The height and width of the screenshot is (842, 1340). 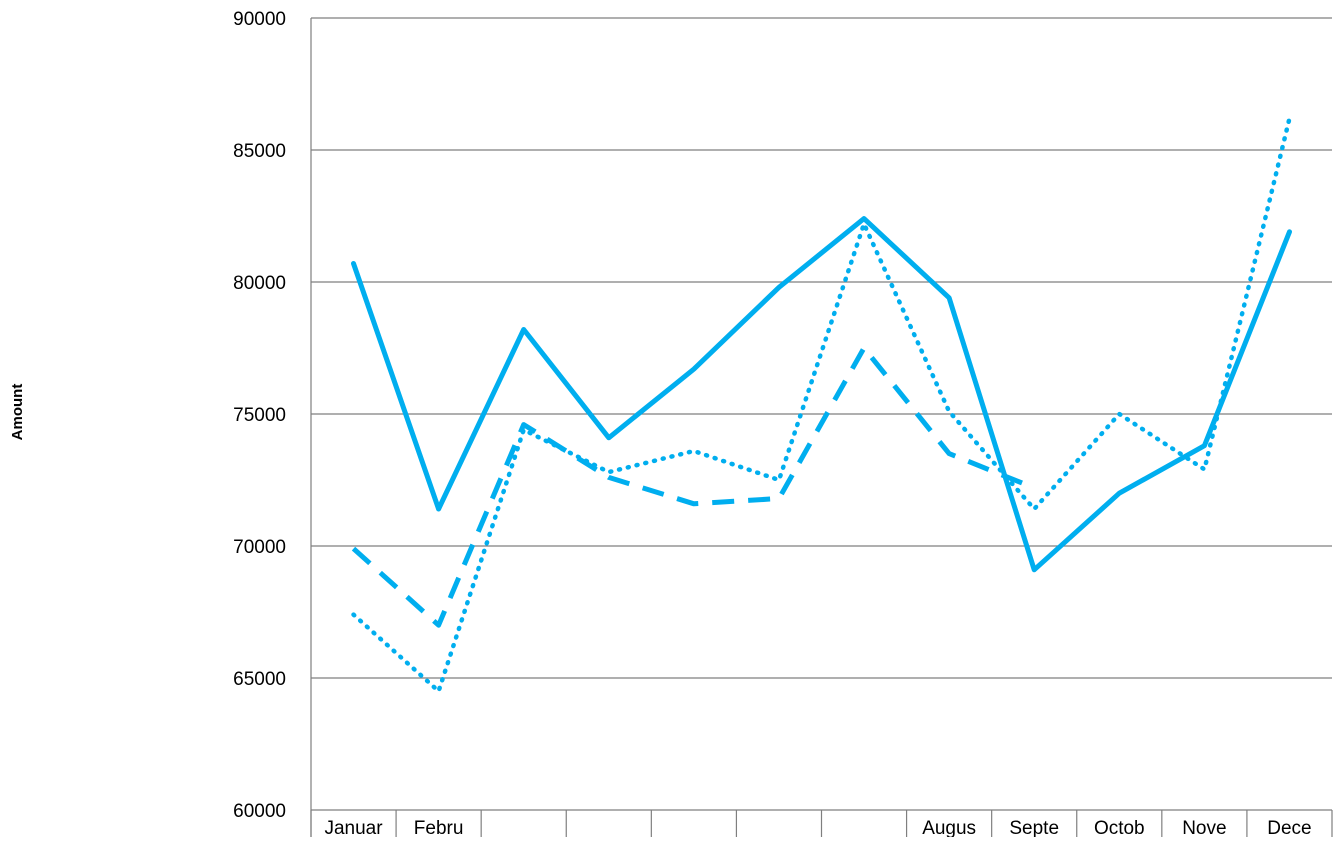 I want to click on y-axis-title: Amount, so click(x=17, y=412).